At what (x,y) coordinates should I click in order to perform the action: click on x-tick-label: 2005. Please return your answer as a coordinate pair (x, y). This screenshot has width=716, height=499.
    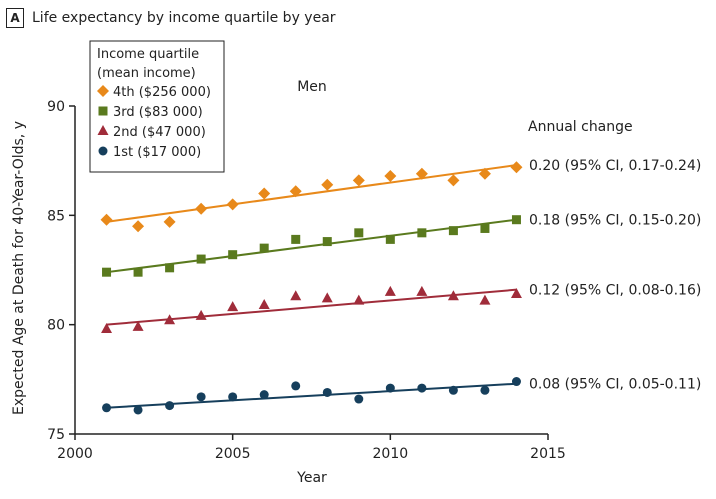
    Looking at the image, I should click on (233, 454).